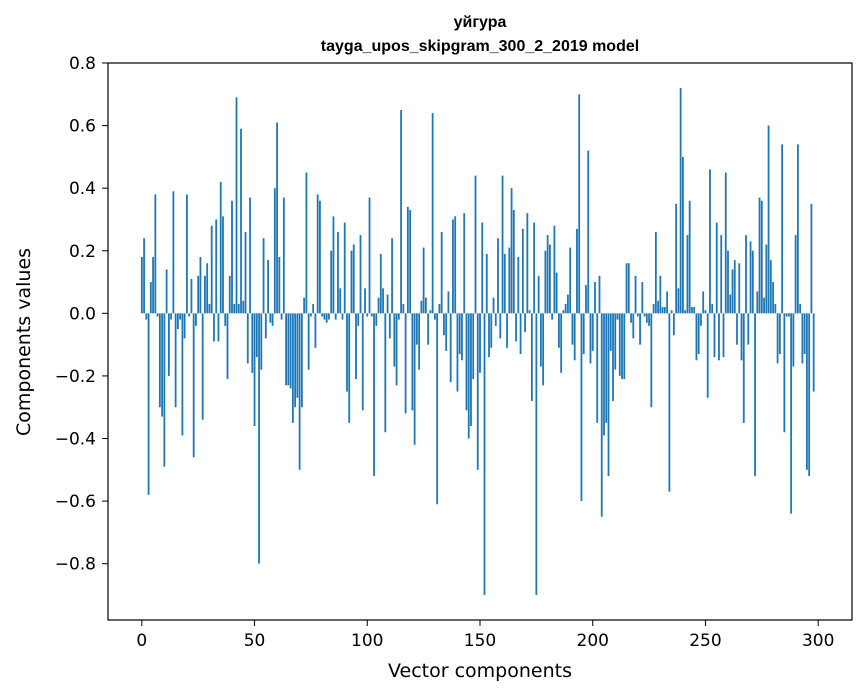 The height and width of the screenshot is (700, 867). What do you see at coordinates (480, 22) in the screenshot?
I see `chart-title: уйгура` at bounding box center [480, 22].